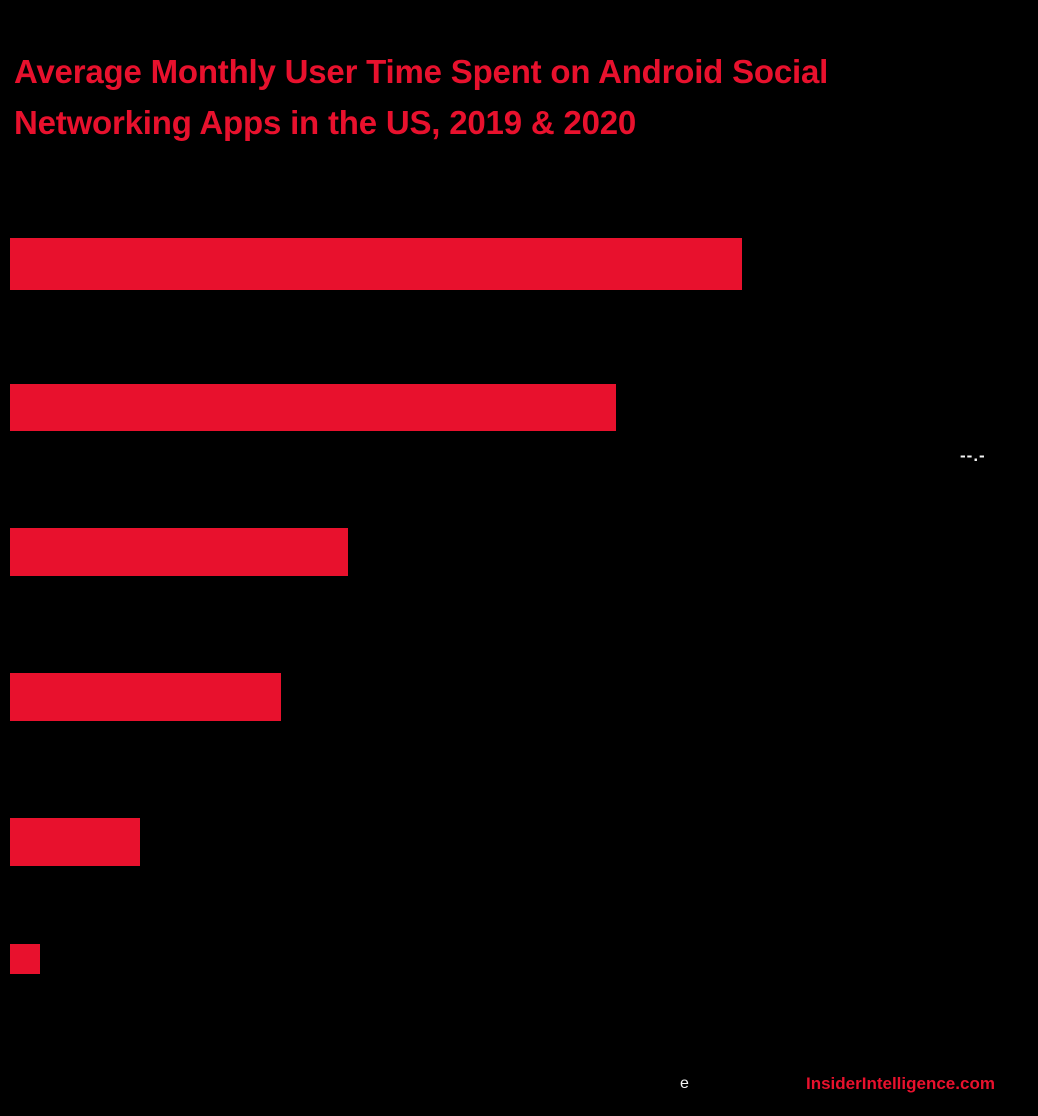 This screenshot has width=1038, height=1116. I want to click on brand-text: InsiderIntelligence.com, so click(900, 1083).